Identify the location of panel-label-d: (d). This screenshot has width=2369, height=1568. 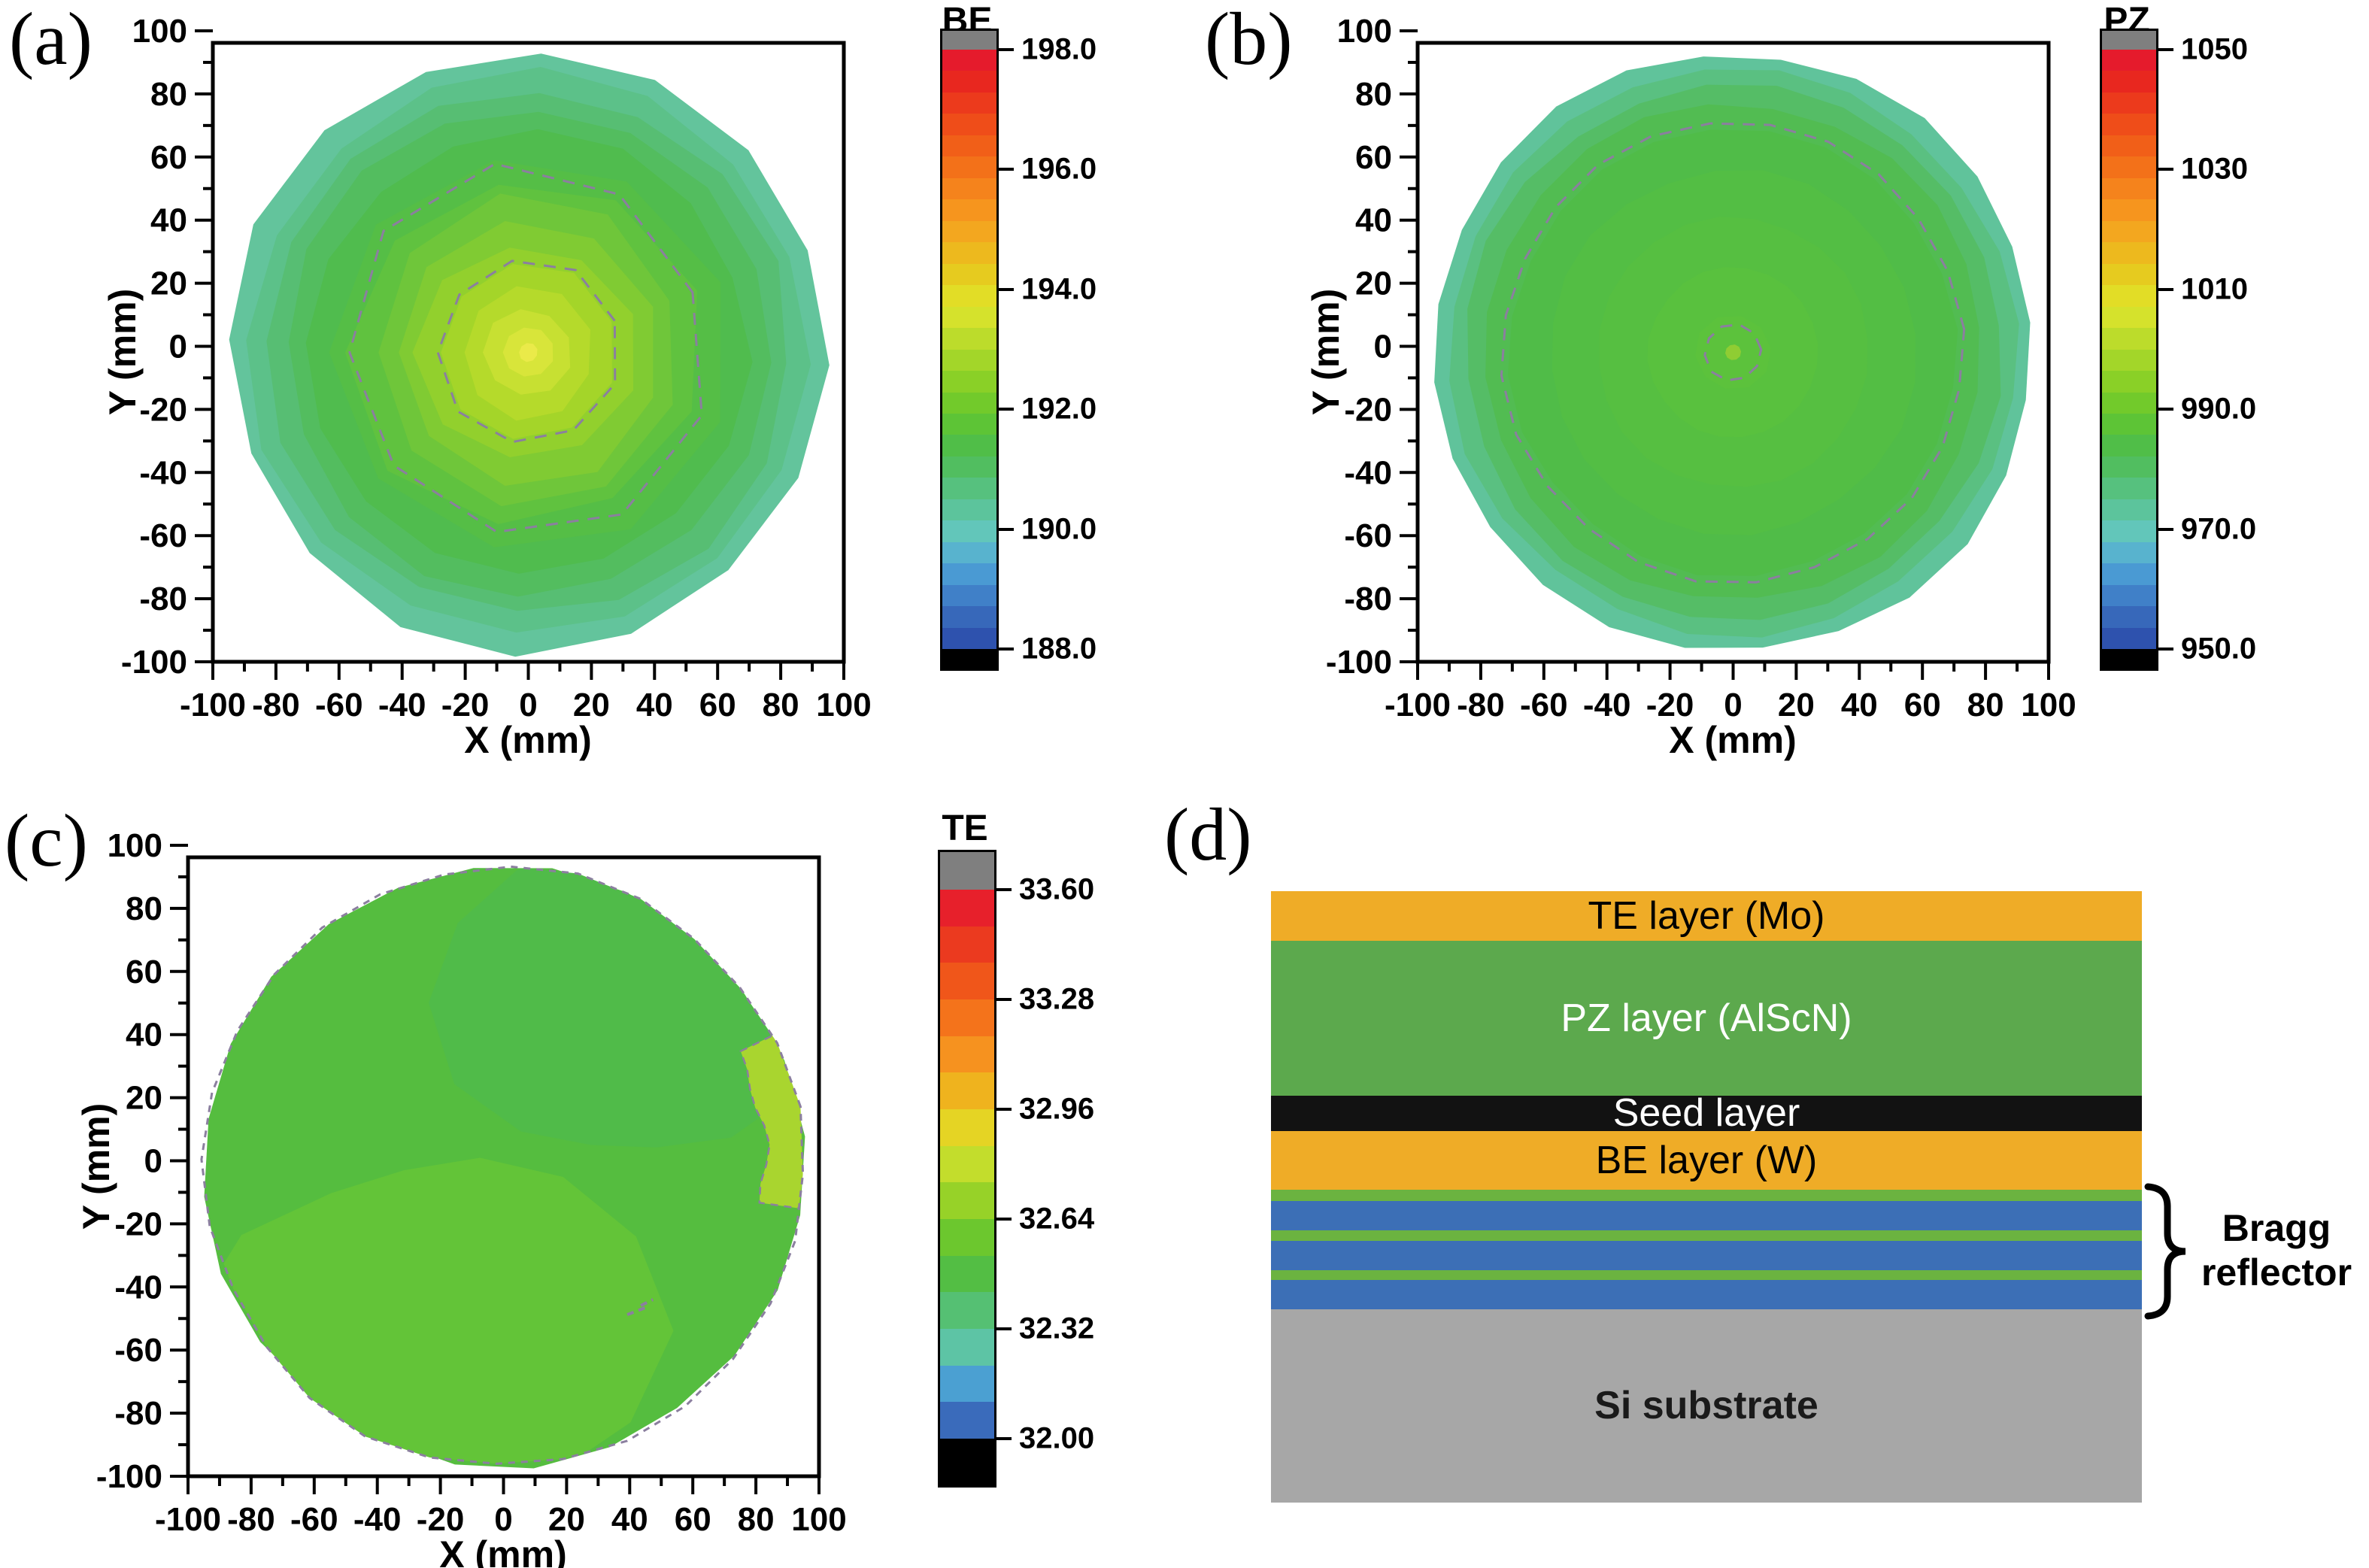
(1208, 835).